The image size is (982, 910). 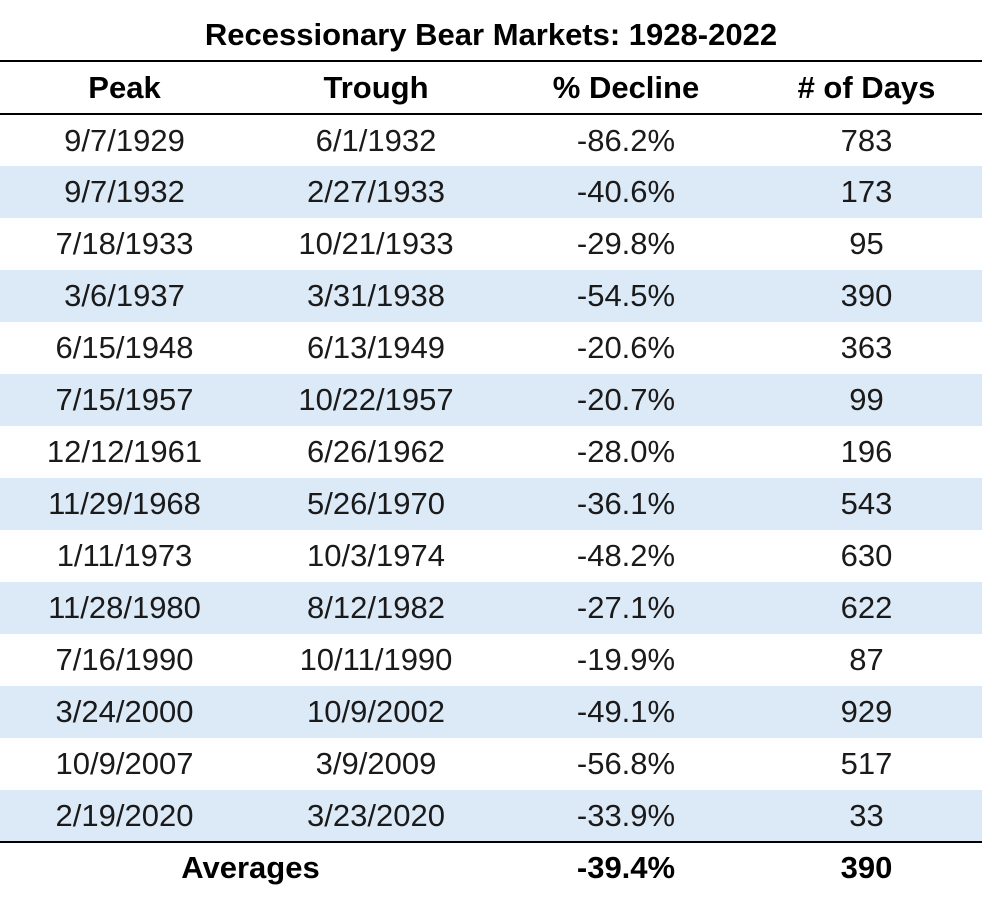 What do you see at coordinates (376, 816) in the screenshot?
I see `cell-trough: 3/23/2020` at bounding box center [376, 816].